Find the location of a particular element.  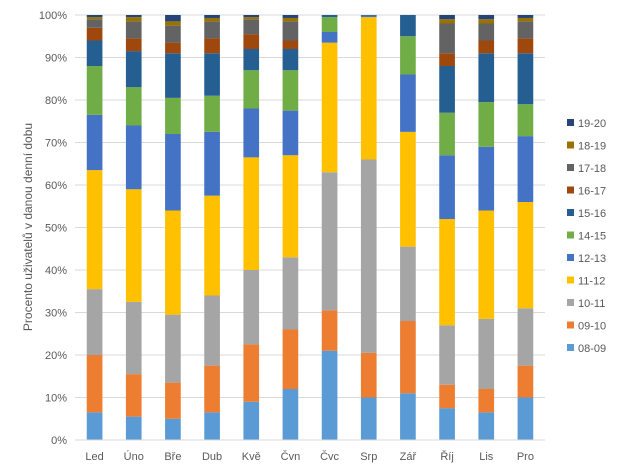

x-tick-label: Zář is located at coordinates (408, 457).